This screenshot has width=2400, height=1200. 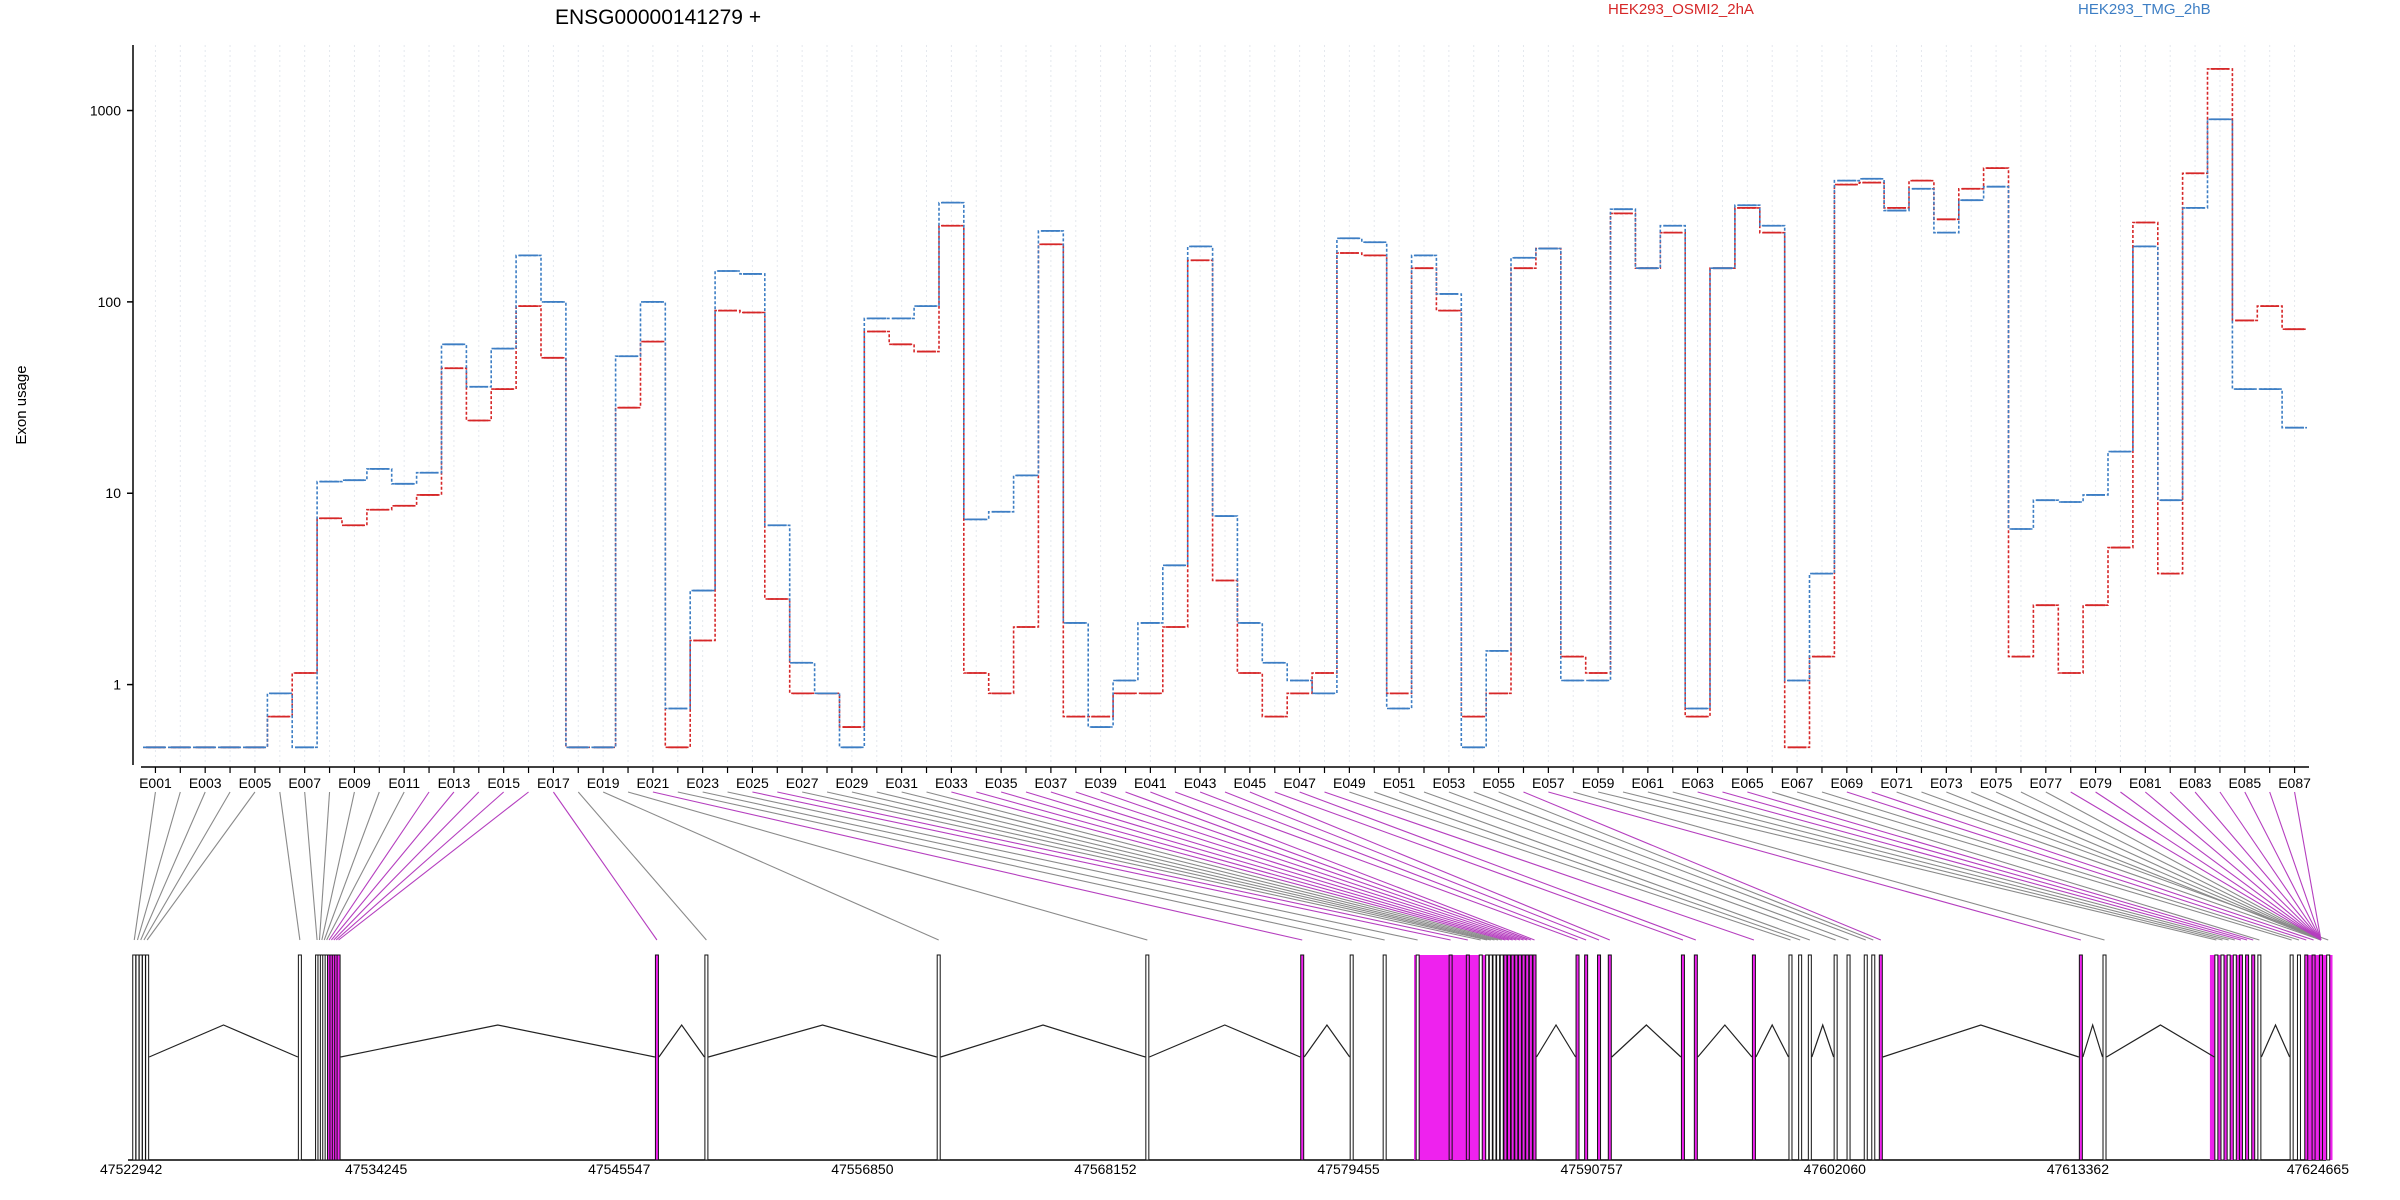 I want to click on genomic-tick-label: 47545547, so click(x=619, y=1169).